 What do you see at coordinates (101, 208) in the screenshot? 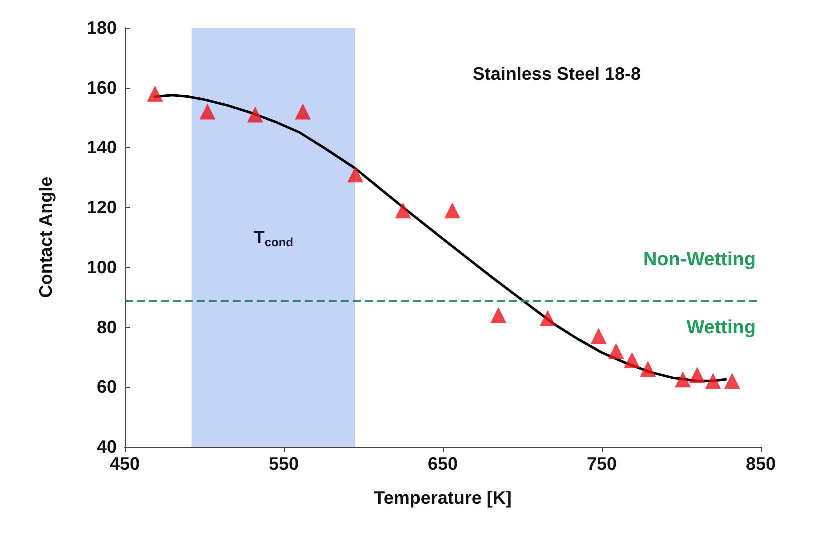
I see `y-tick-label: 120` at bounding box center [101, 208].